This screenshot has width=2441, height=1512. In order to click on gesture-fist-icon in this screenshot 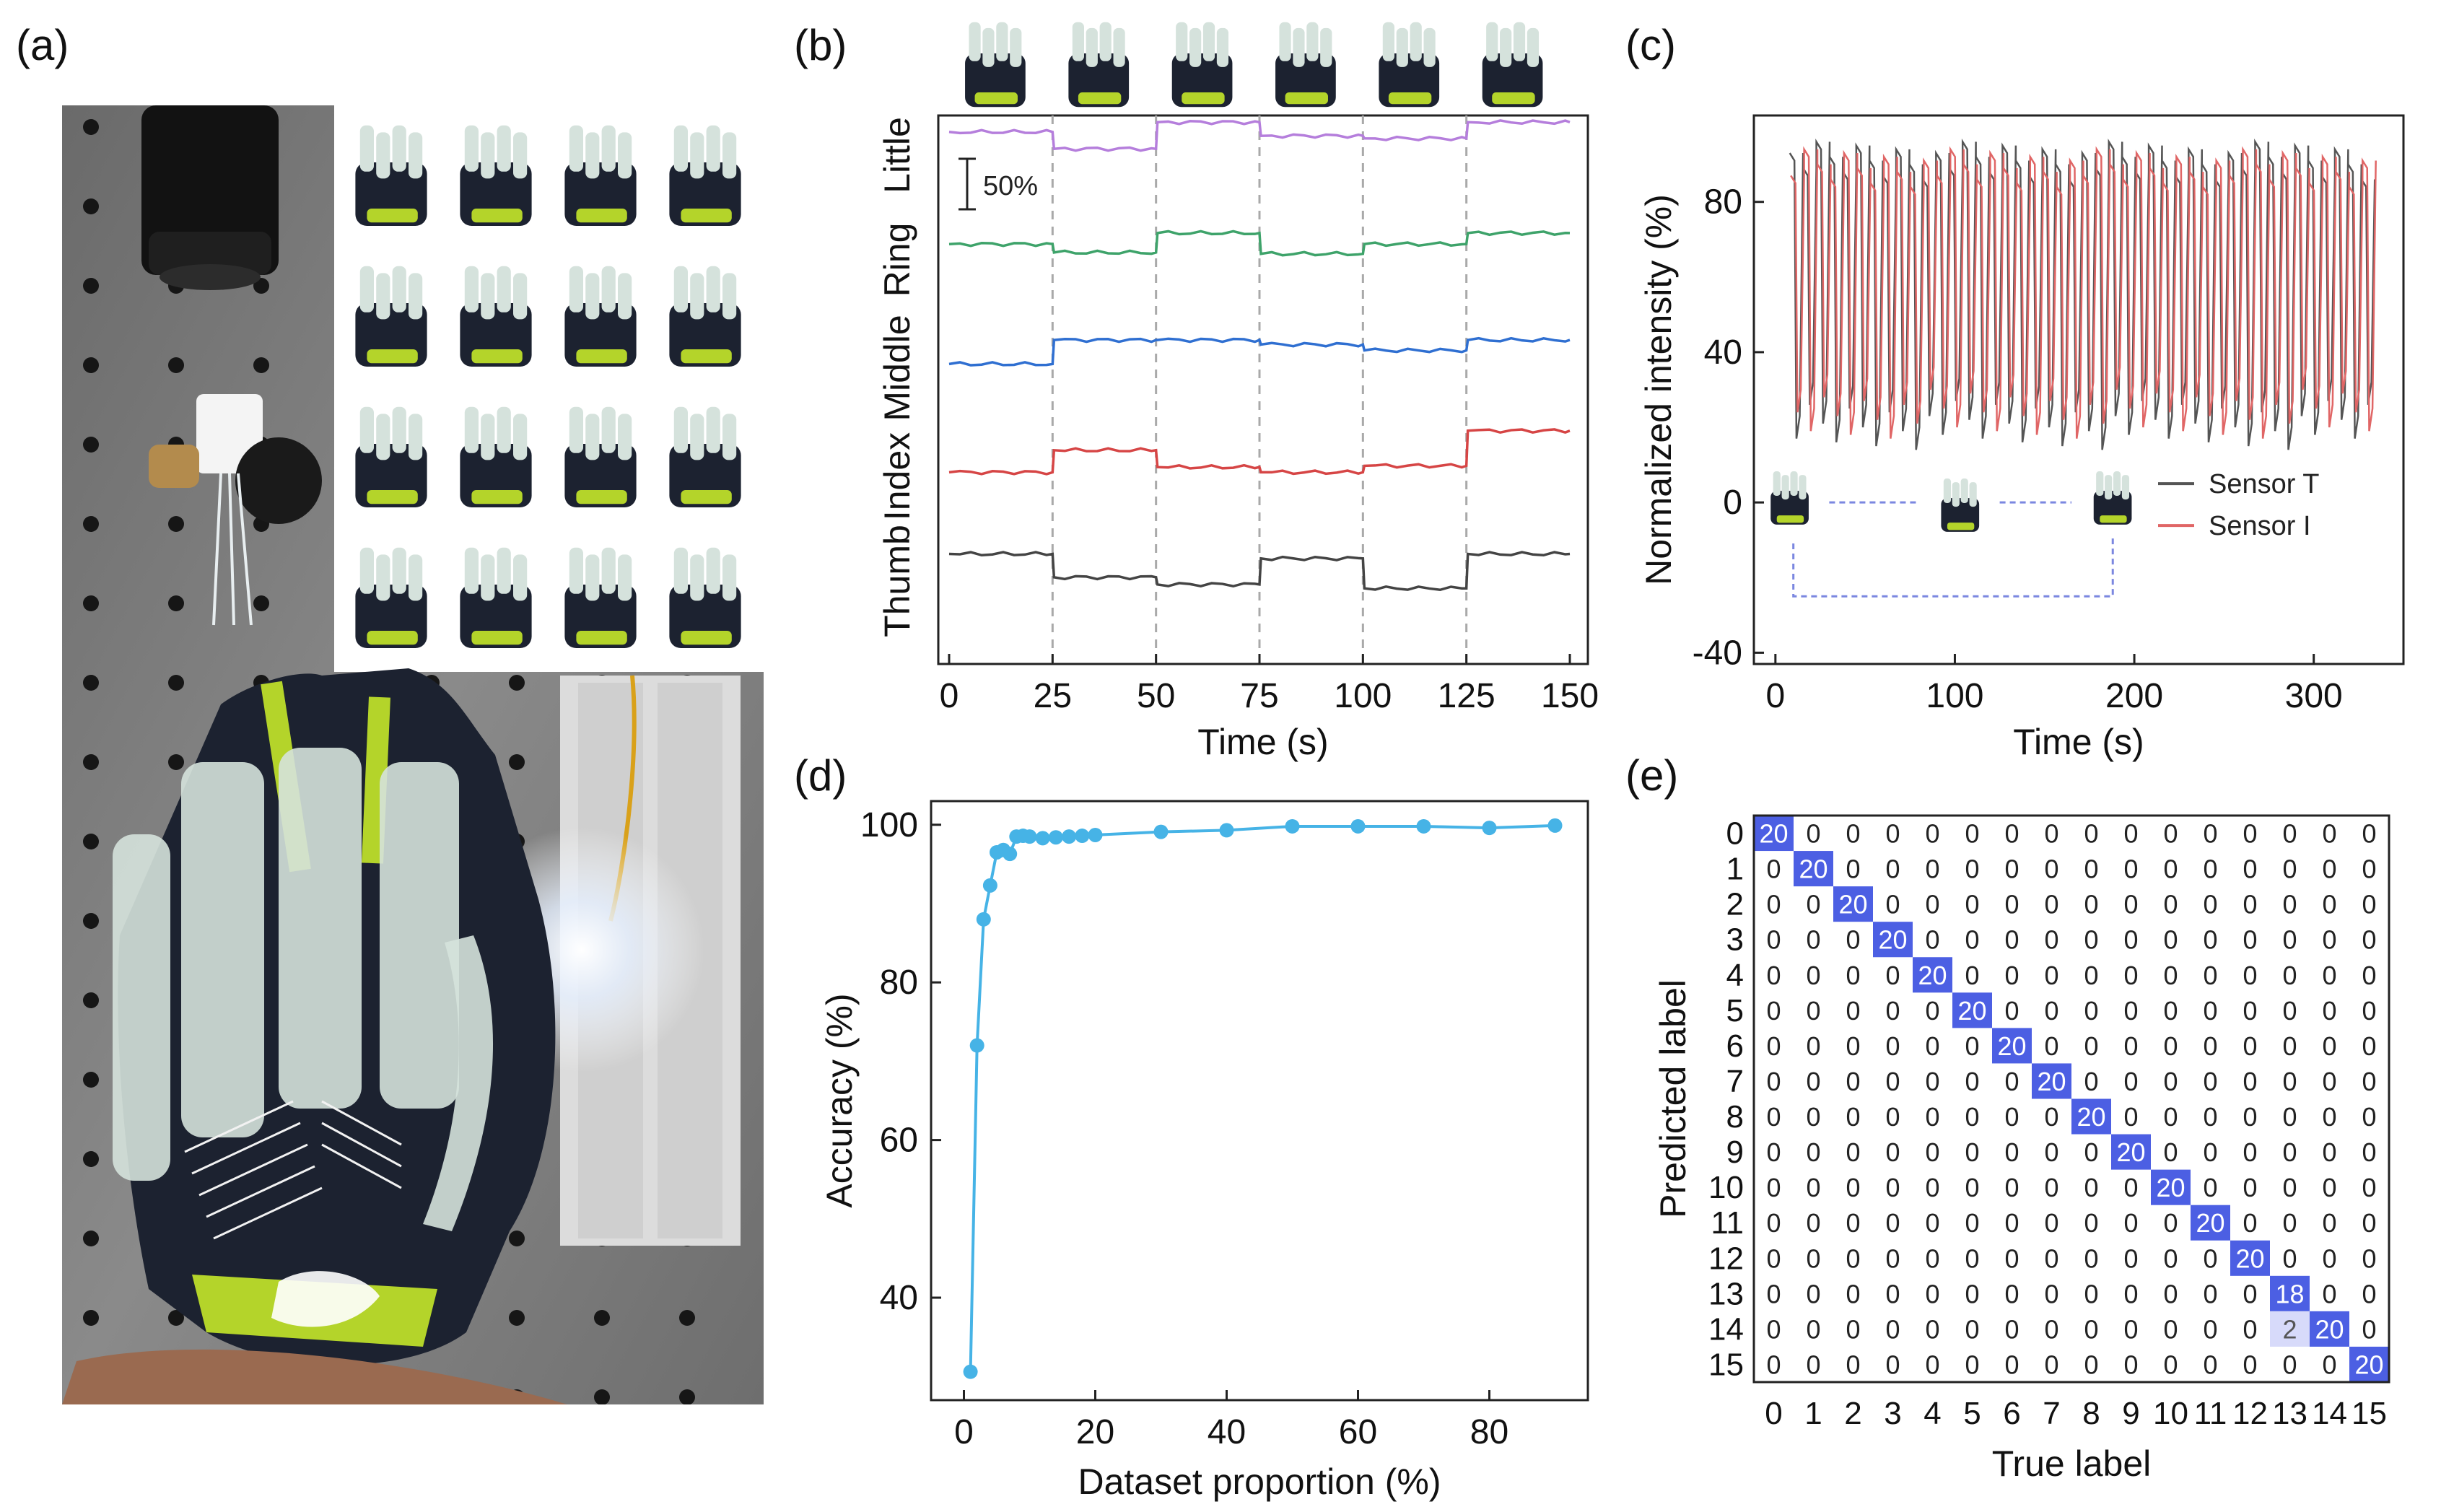, I will do `click(1960, 505)`.